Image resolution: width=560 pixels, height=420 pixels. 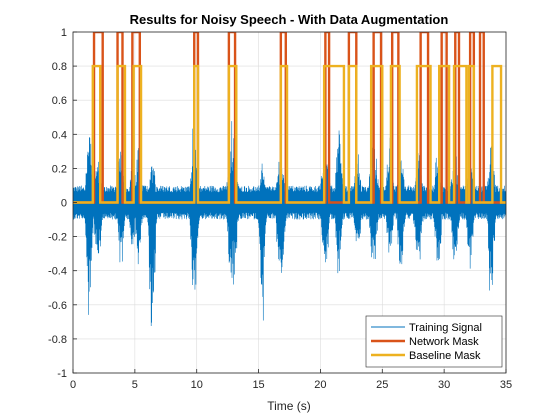 I want to click on y-tick-label: 1, so click(x=64, y=33).